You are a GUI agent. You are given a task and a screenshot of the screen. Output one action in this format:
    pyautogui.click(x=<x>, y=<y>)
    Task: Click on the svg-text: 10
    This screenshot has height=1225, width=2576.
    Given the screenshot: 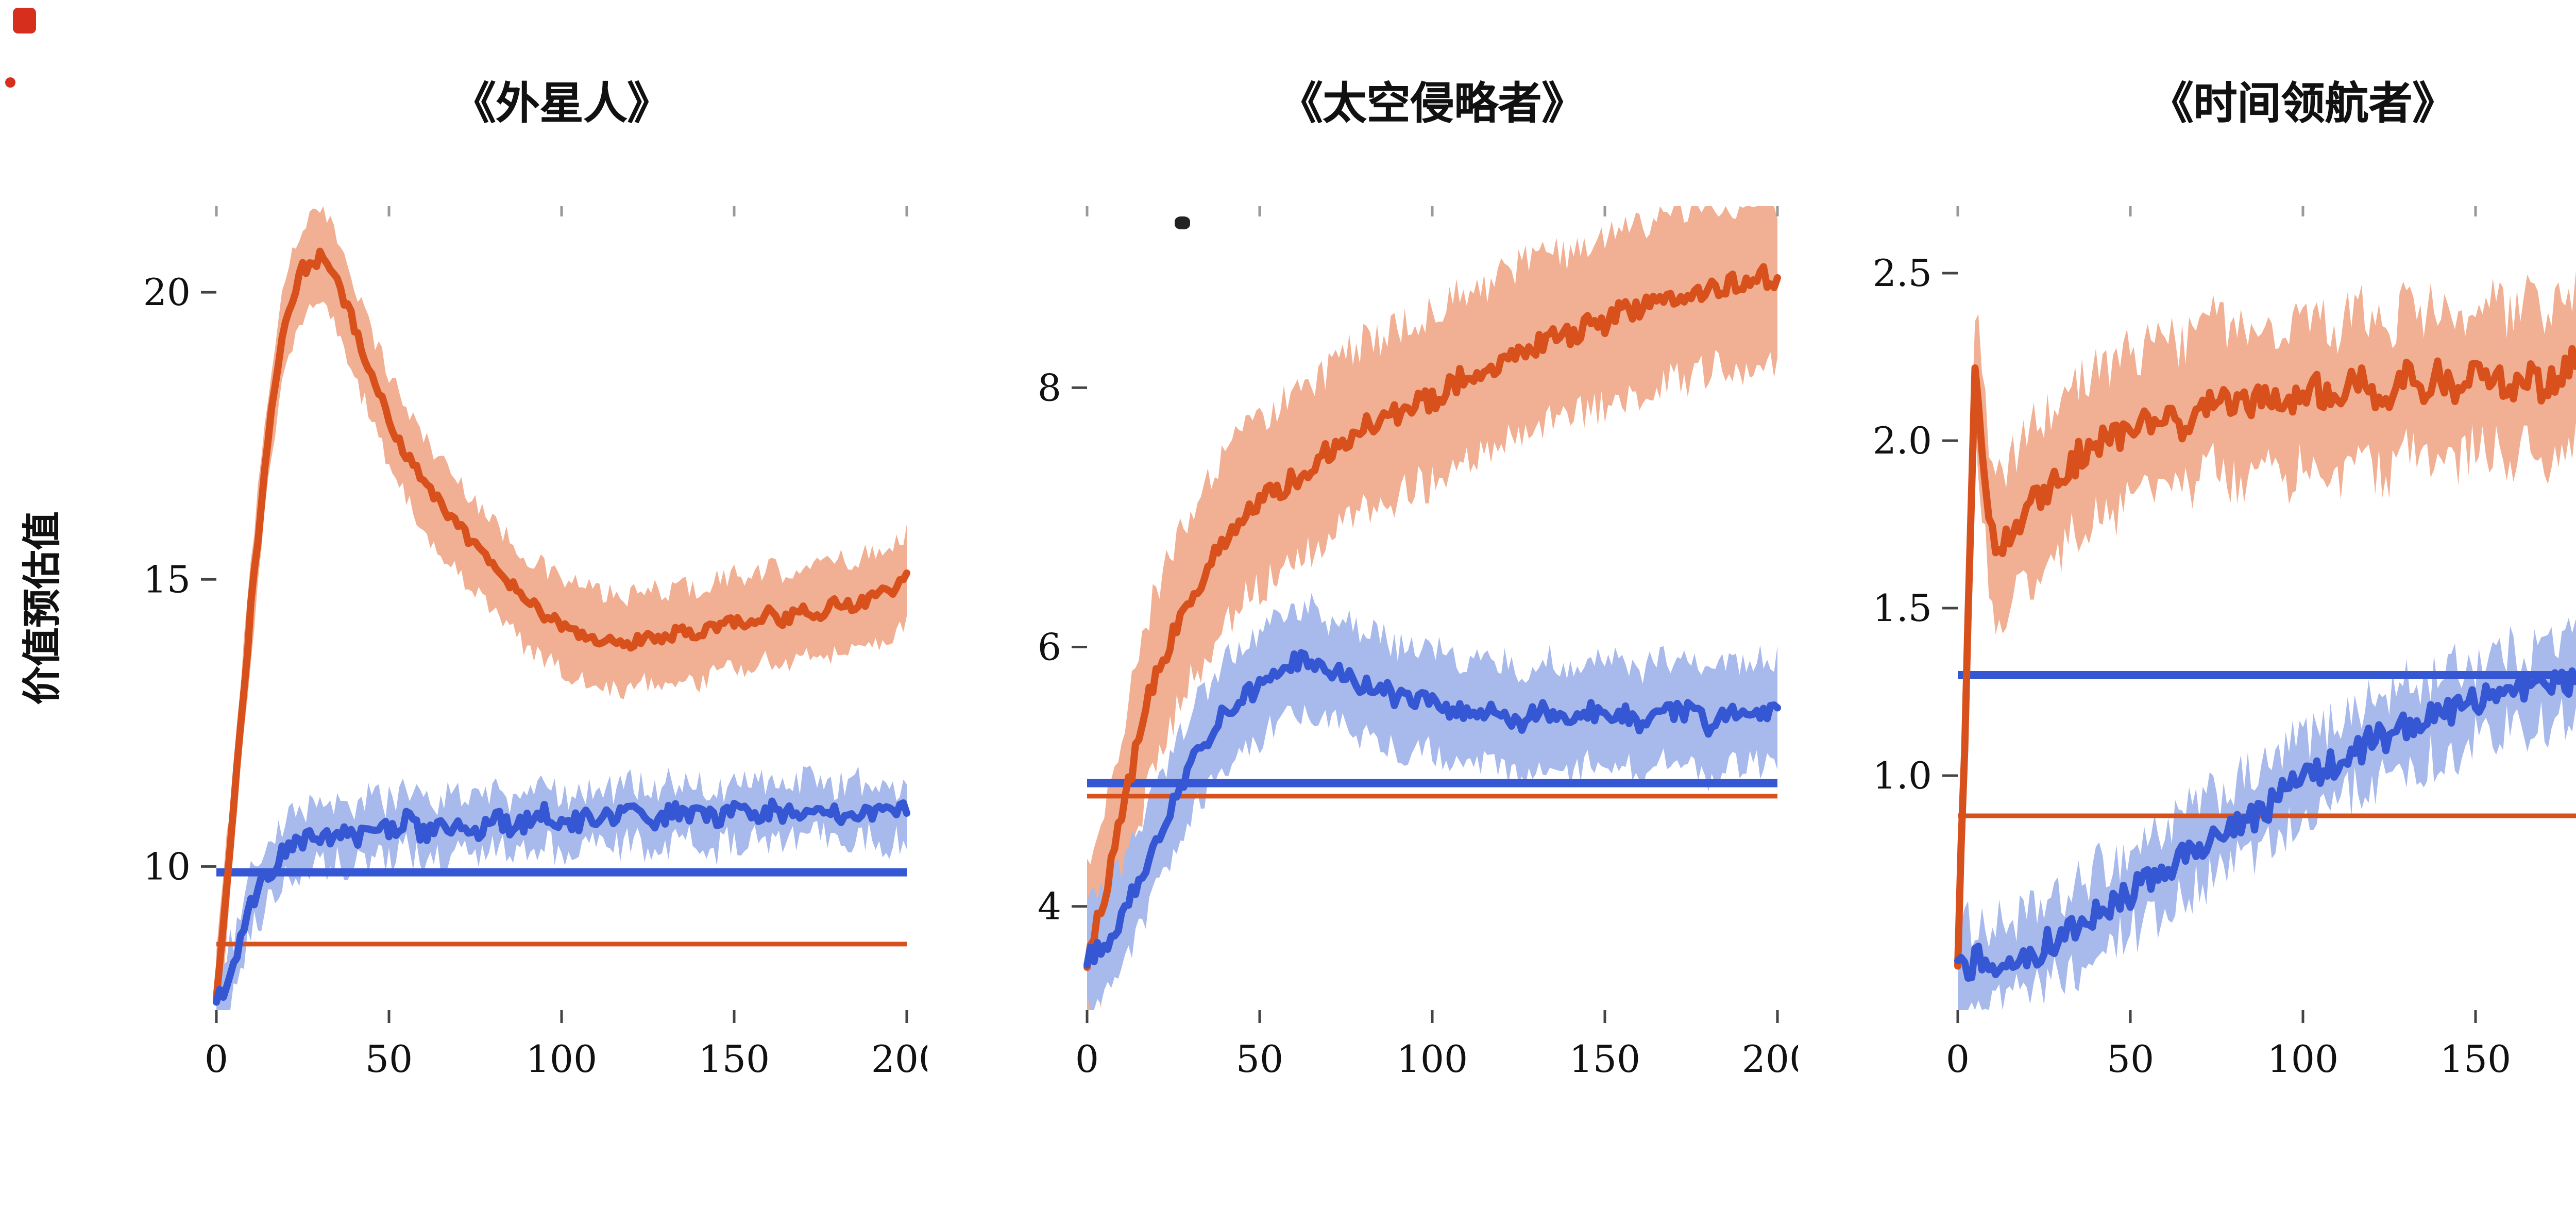 What is the action you would take?
    pyautogui.click(x=167, y=867)
    